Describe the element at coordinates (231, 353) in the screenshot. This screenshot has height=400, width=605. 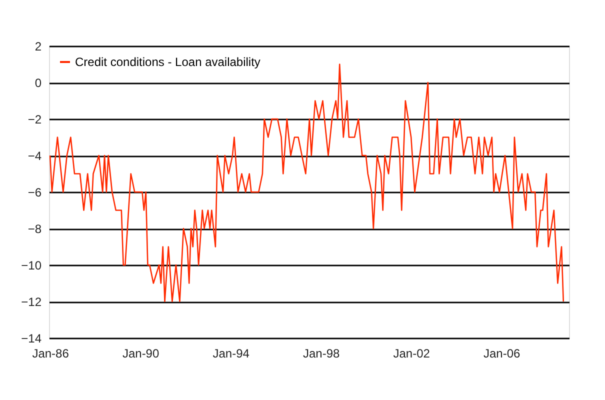
I see `x-tick-label: Jan-94` at that location.